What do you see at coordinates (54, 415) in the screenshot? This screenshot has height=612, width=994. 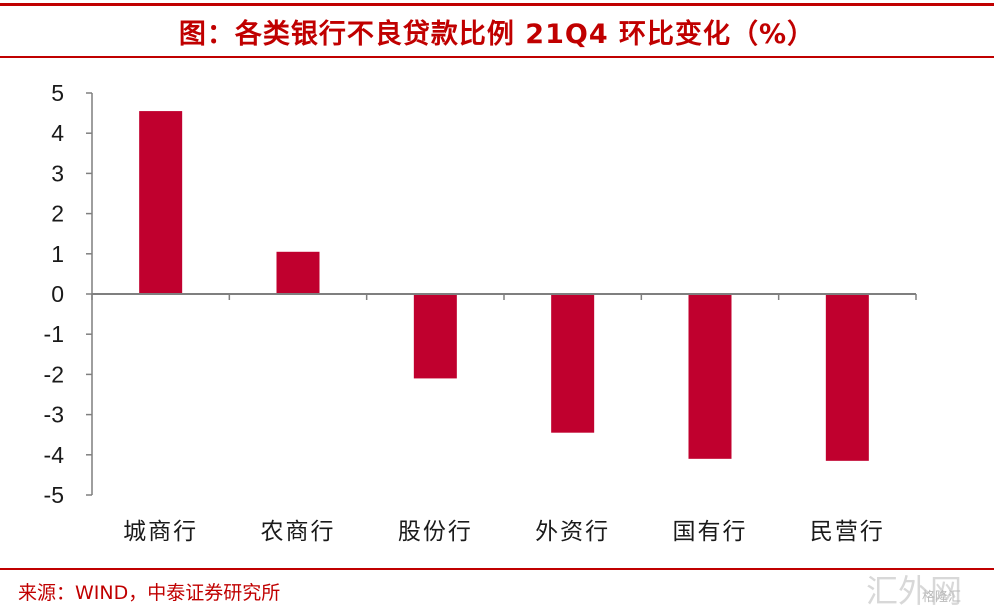 I see `y-tick-label: -3` at bounding box center [54, 415].